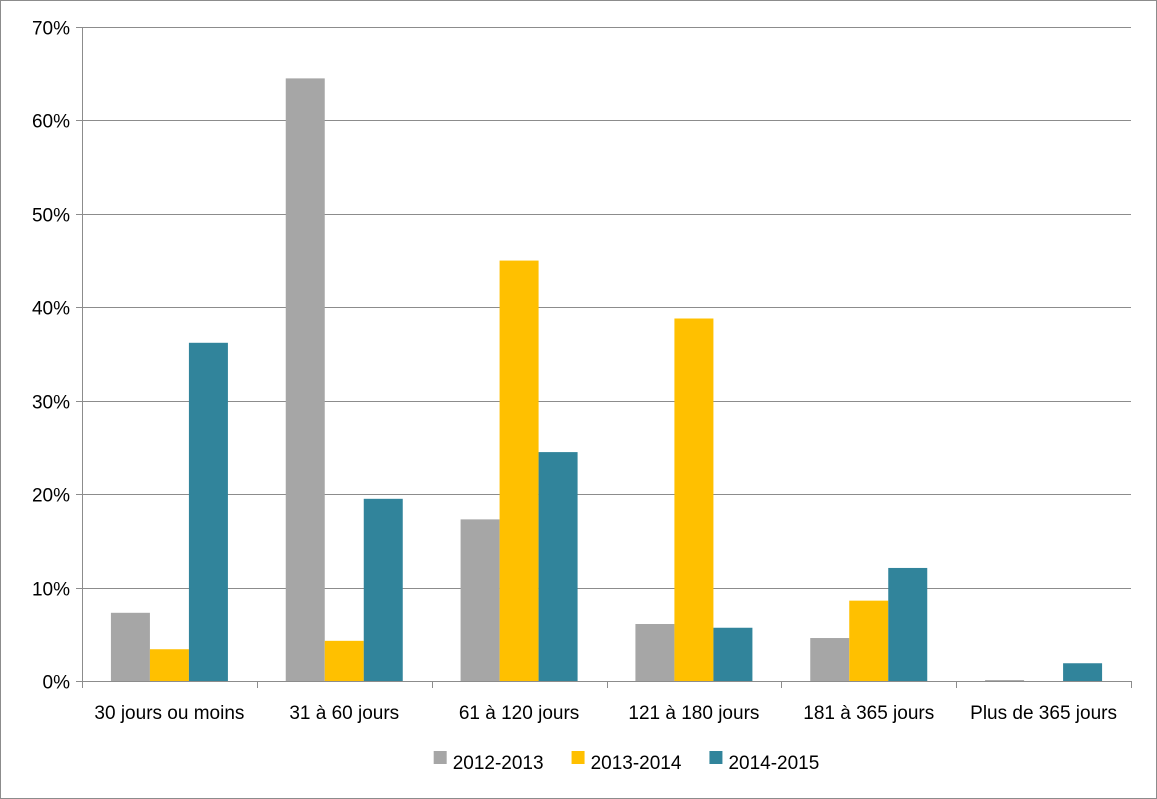 The image size is (1157, 799). Describe the element at coordinates (51, 29) in the screenshot. I see `y-tick-label: 70%` at that location.